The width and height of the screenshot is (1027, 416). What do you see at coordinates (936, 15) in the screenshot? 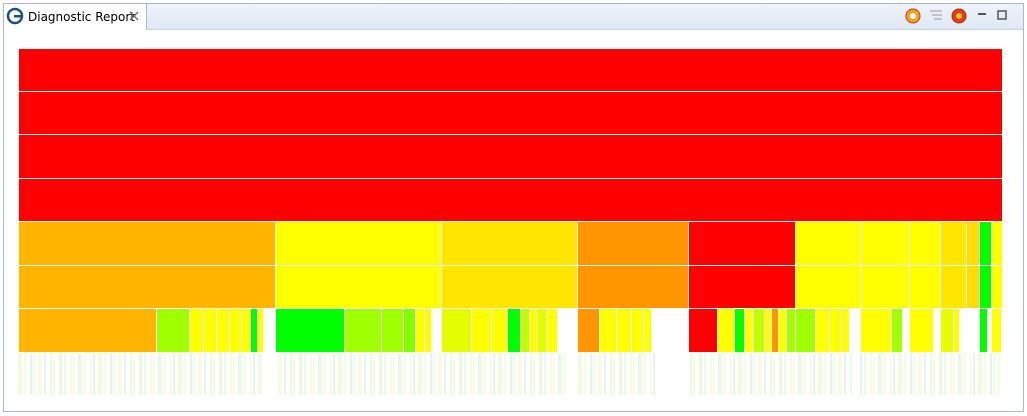
I see `toolbar-button` at bounding box center [936, 15].